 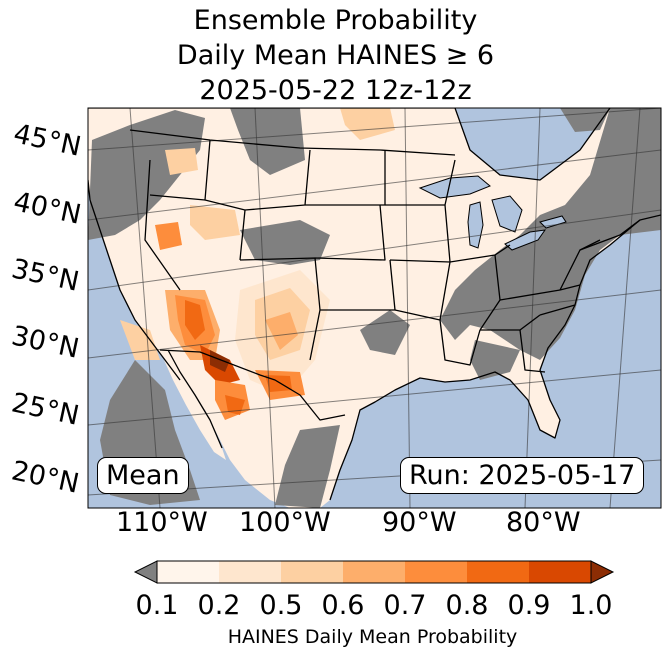 I want to click on colorbar-tick-1: 0.2, so click(x=219, y=605).